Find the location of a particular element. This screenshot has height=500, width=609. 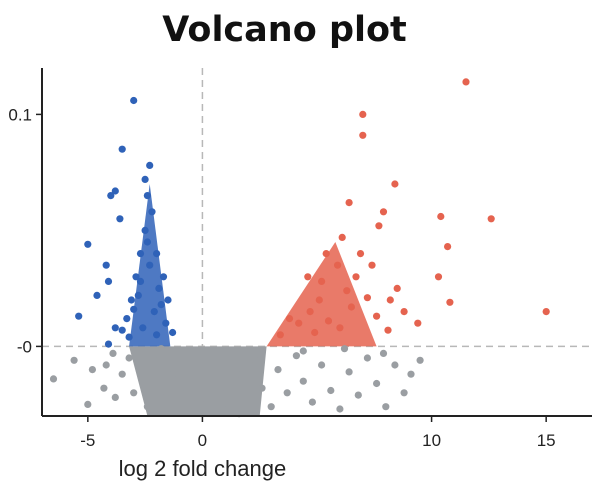

x-tick-label: 10 is located at coordinates (431, 440).